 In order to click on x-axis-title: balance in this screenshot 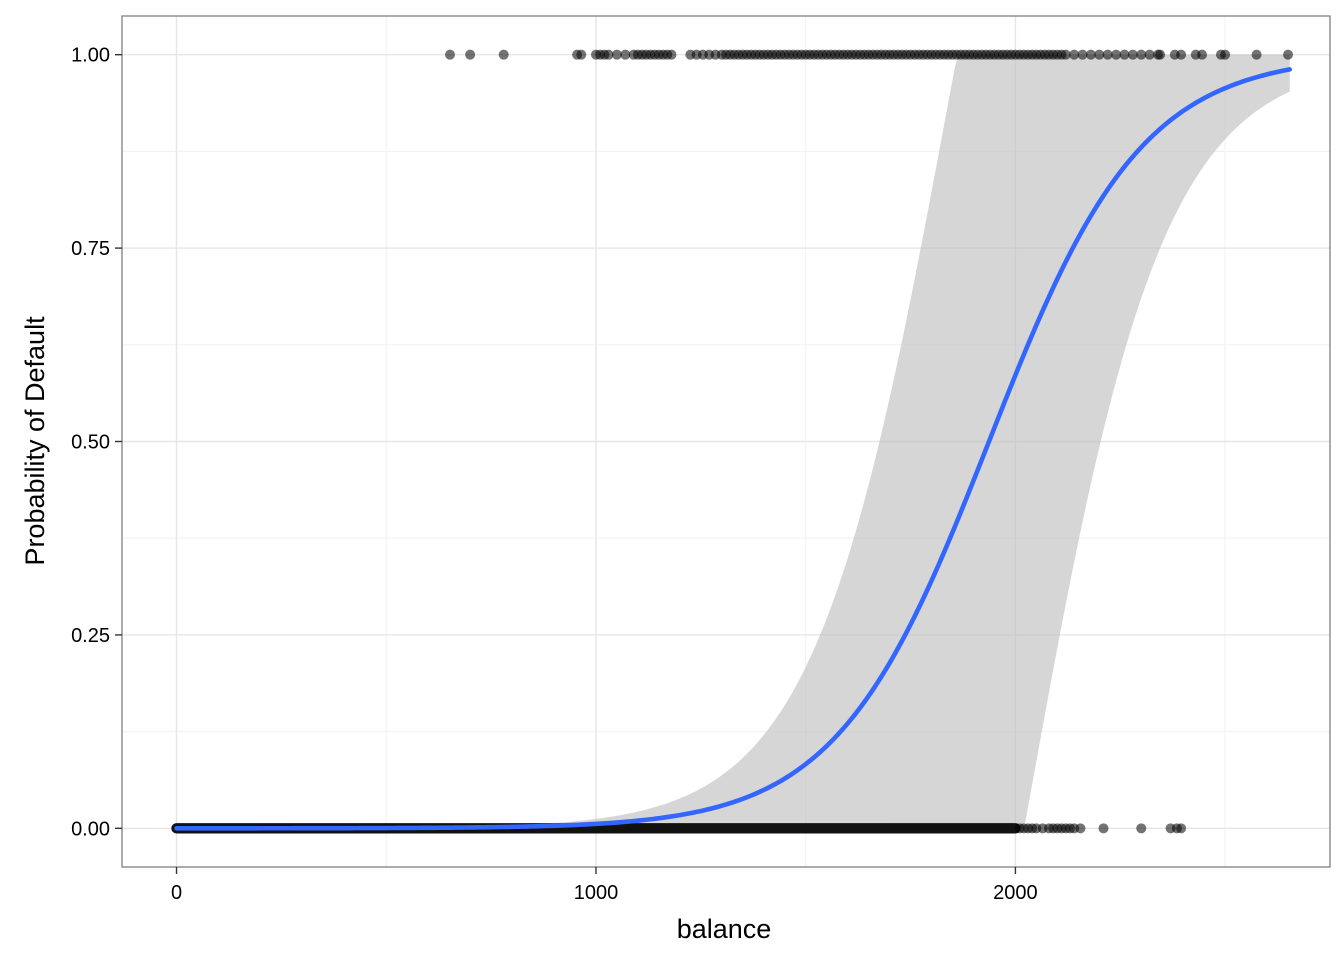, I will do `click(724, 929)`.